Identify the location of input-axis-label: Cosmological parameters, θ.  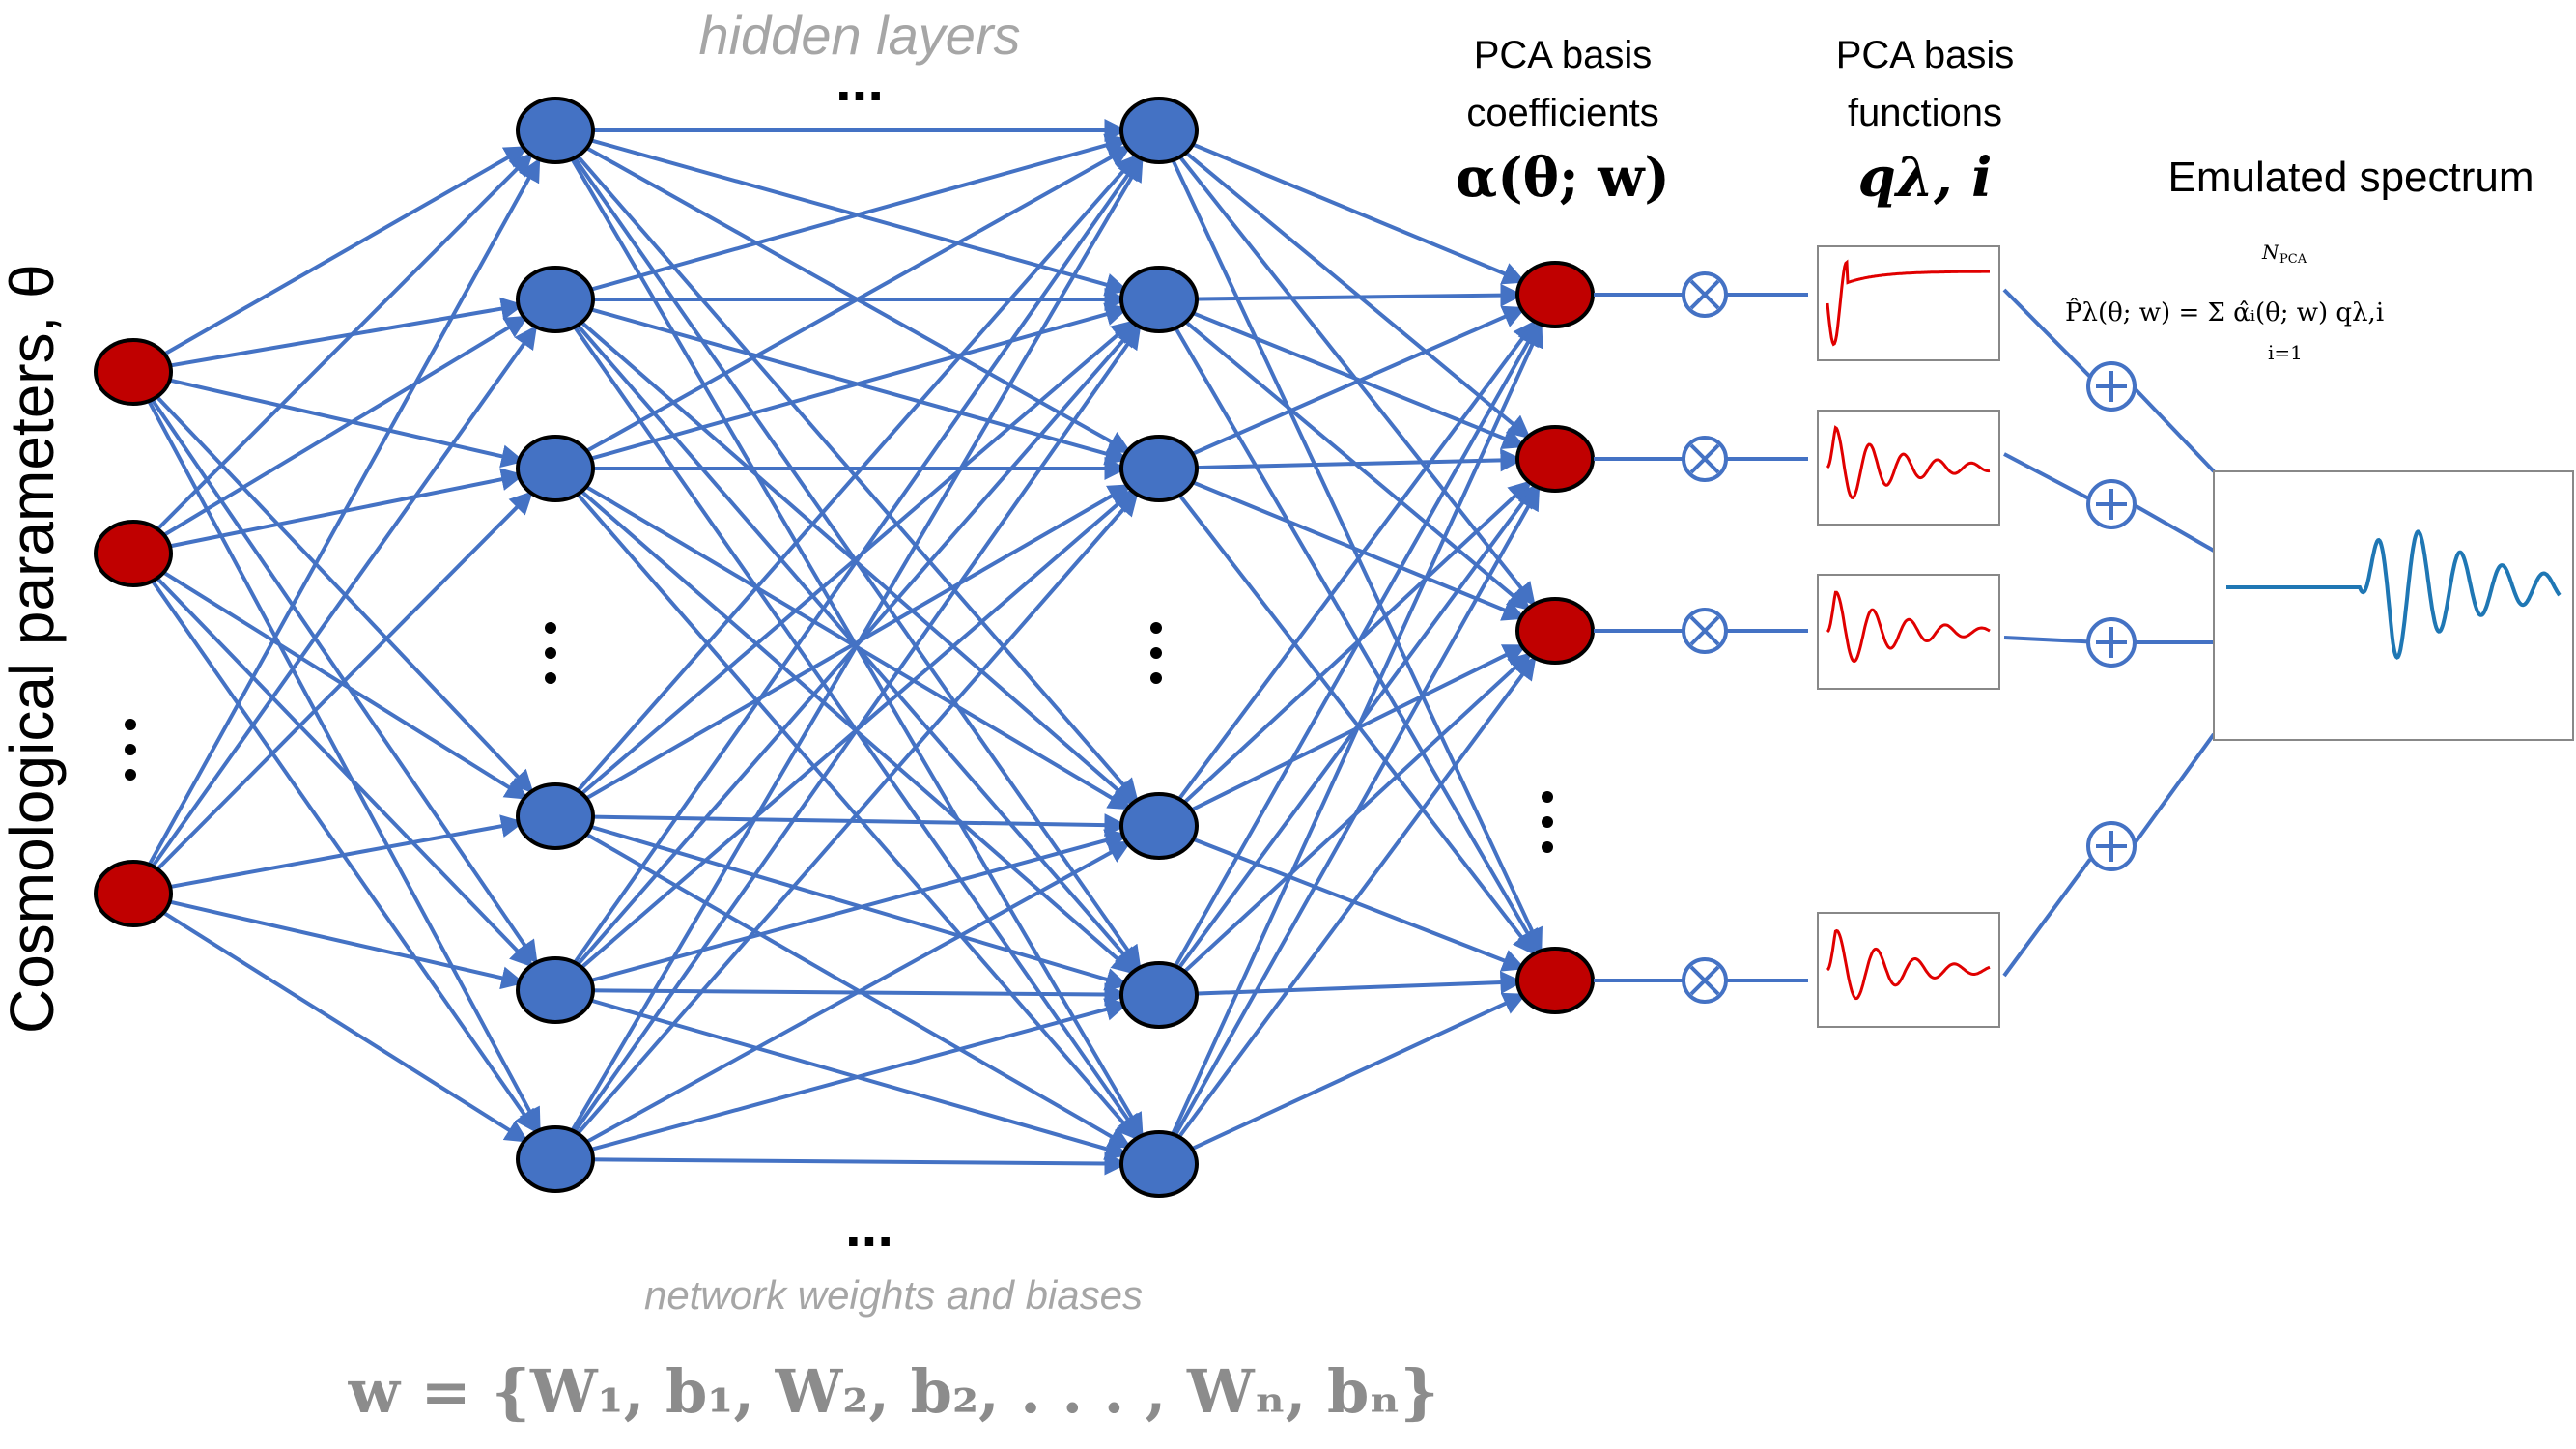
(33, 649).